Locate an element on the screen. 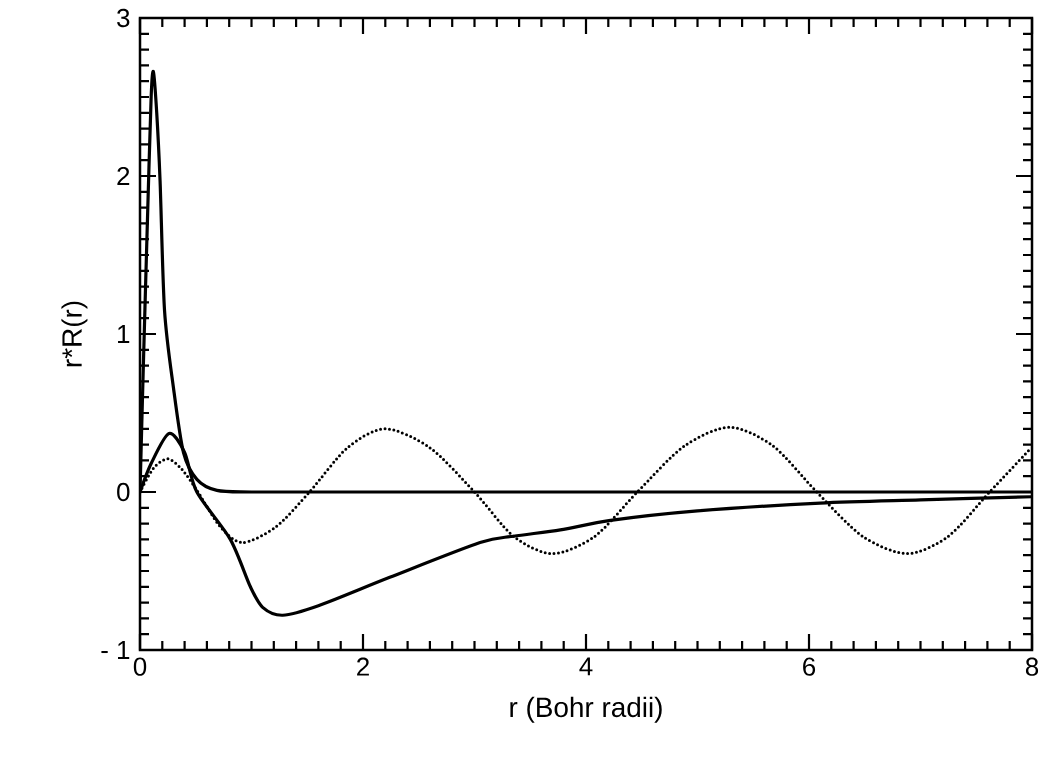 The width and height of the screenshot is (1043, 764). x-tick-label: 2 is located at coordinates (363, 666).